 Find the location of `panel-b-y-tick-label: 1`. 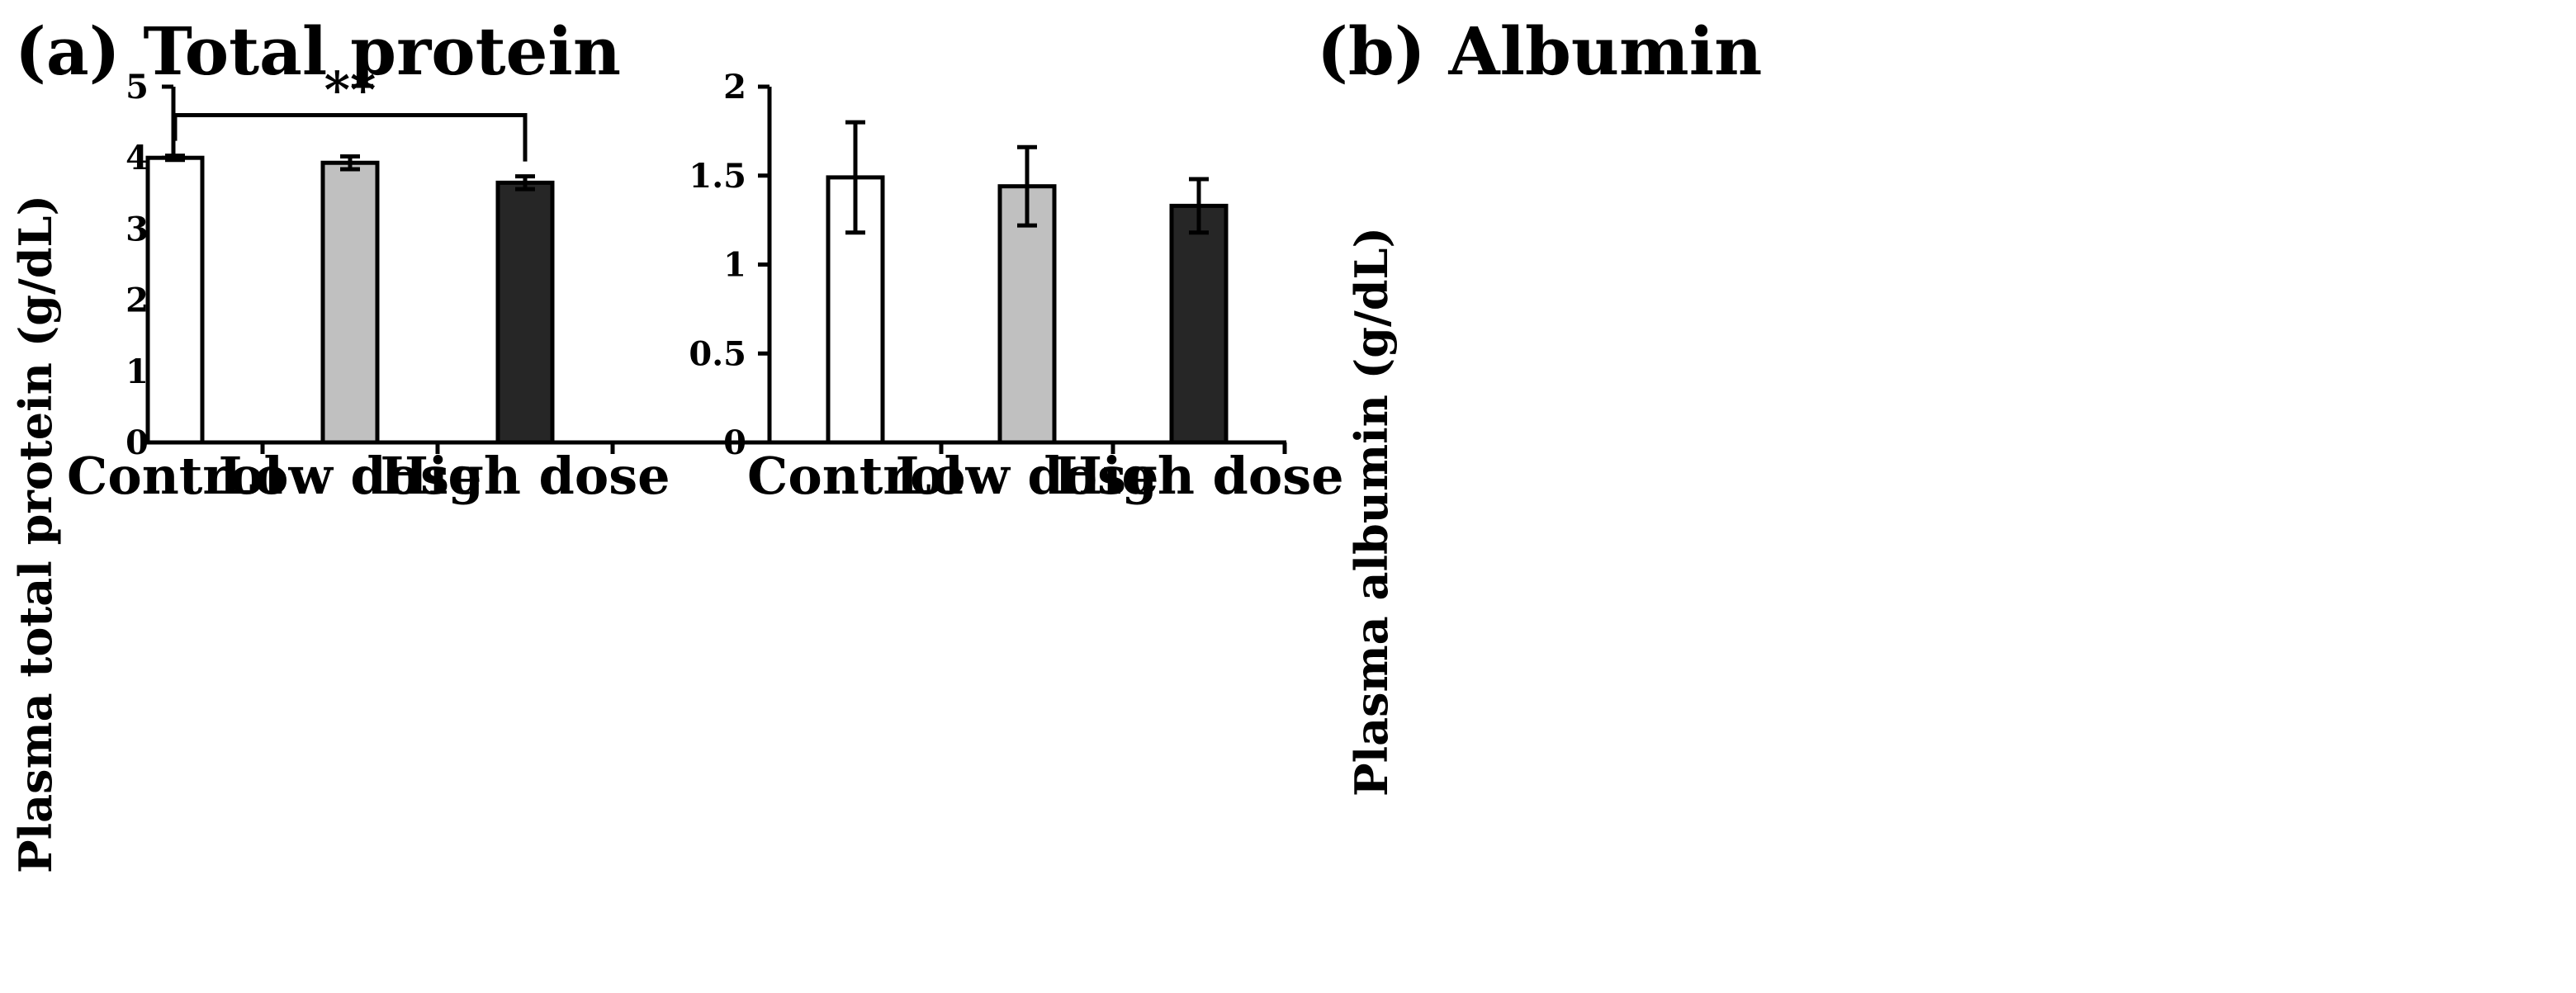

panel-b-y-tick-label: 1 is located at coordinates (734, 265).